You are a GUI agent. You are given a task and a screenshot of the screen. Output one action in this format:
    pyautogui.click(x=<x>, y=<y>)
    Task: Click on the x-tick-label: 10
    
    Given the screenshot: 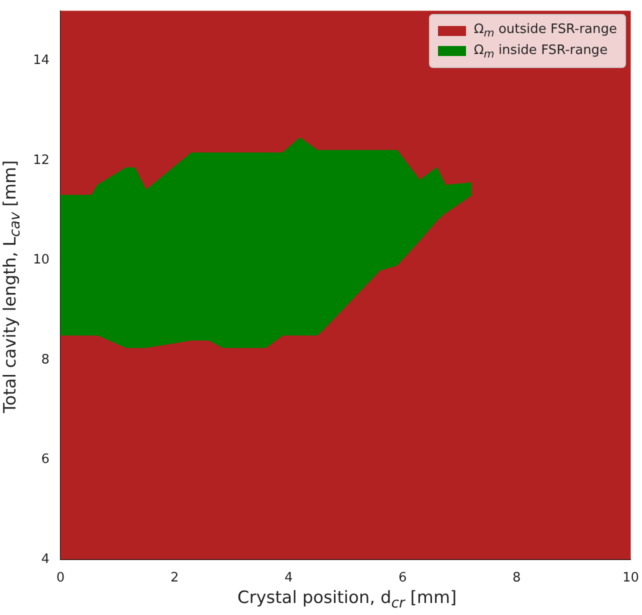 What is the action you would take?
    pyautogui.click(x=630, y=578)
    